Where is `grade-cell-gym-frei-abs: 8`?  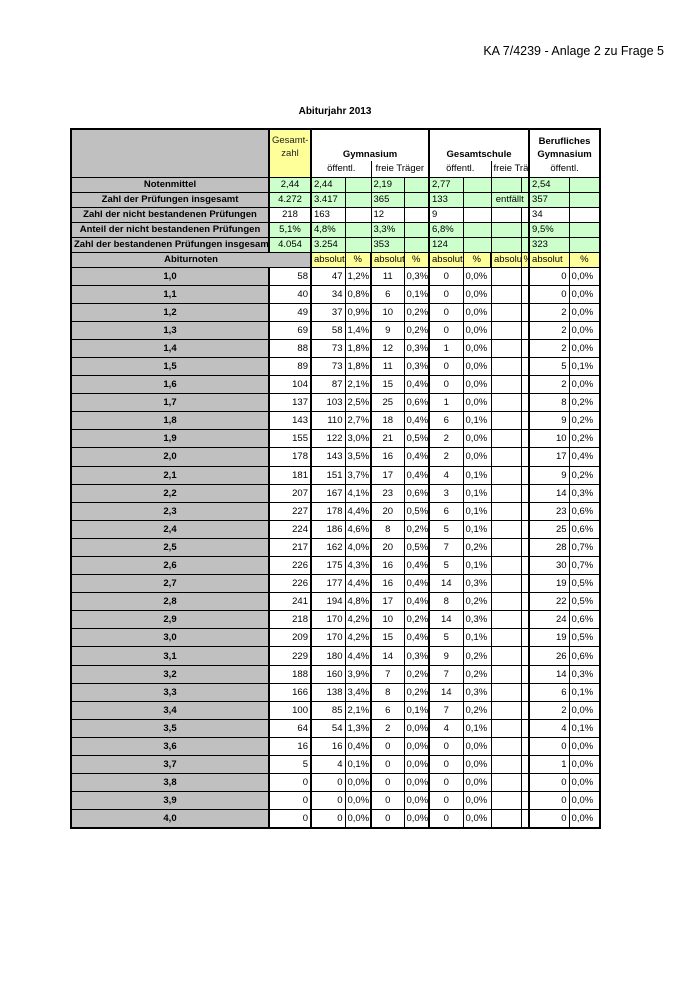
grade-cell-gym-frei-abs: 8 is located at coordinates (387, 529).